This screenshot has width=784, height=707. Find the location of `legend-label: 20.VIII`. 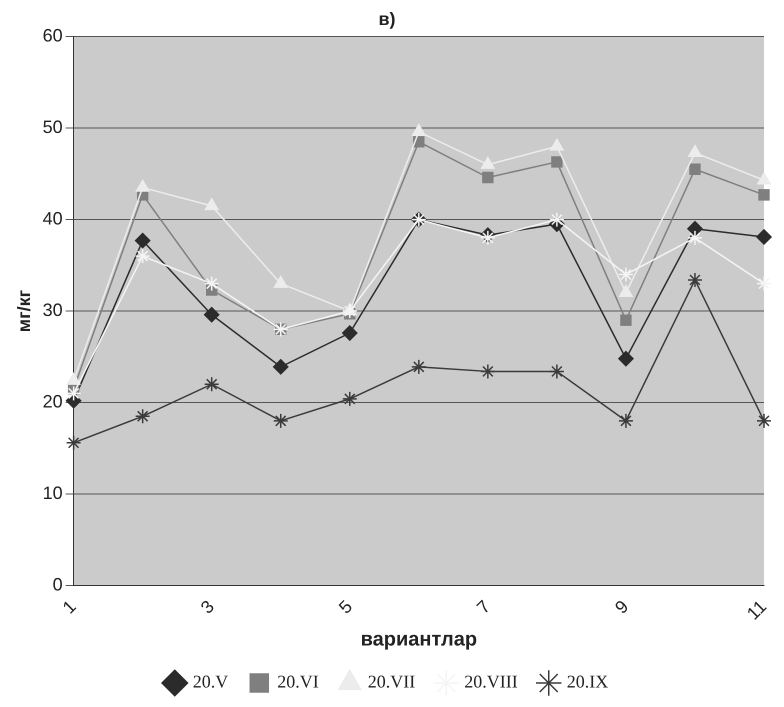

legend-label: 20.VIII is located at coordinates (491, 682).